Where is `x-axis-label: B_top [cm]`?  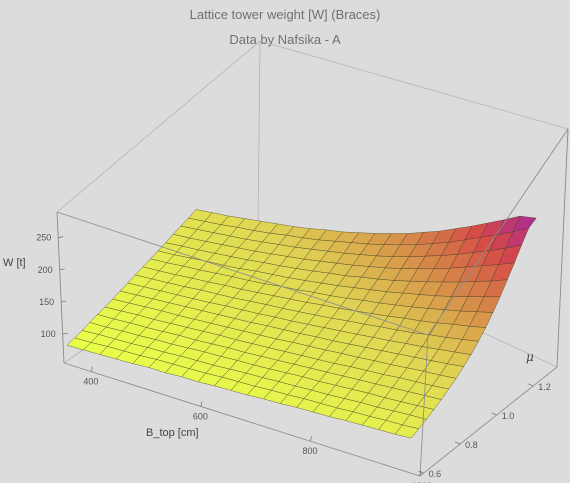 x-axis-label: B_top [cm] is located at coordinates (172, 433).